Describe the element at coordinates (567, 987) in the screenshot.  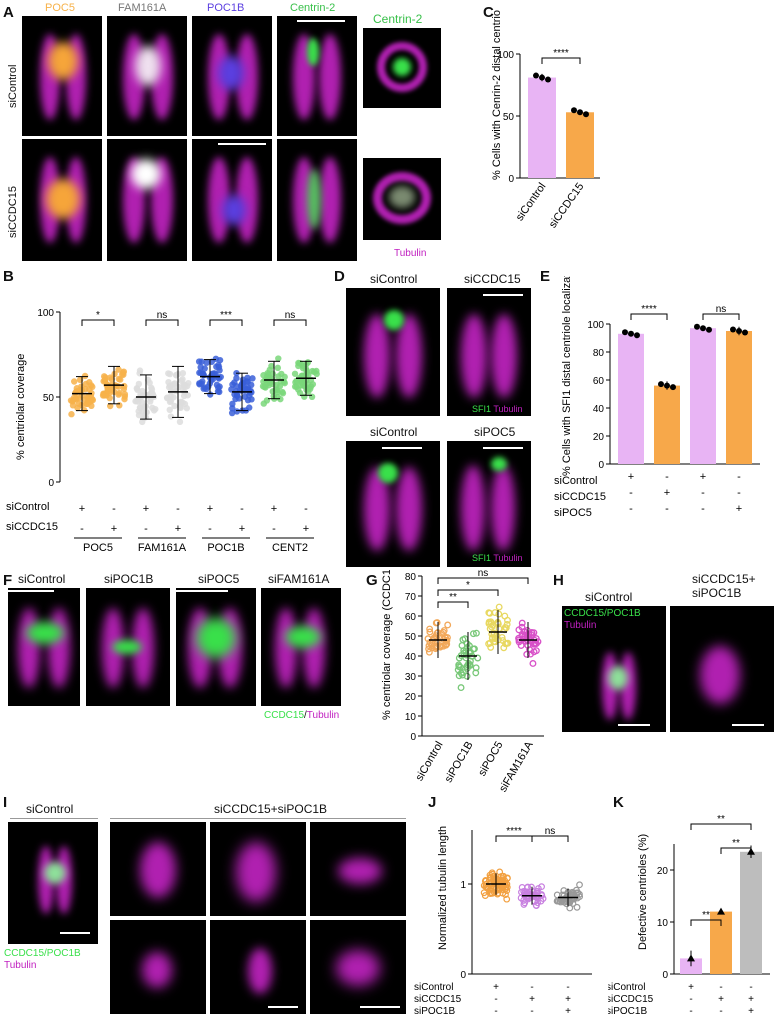
I see `chart-j-pm: -` at that location.